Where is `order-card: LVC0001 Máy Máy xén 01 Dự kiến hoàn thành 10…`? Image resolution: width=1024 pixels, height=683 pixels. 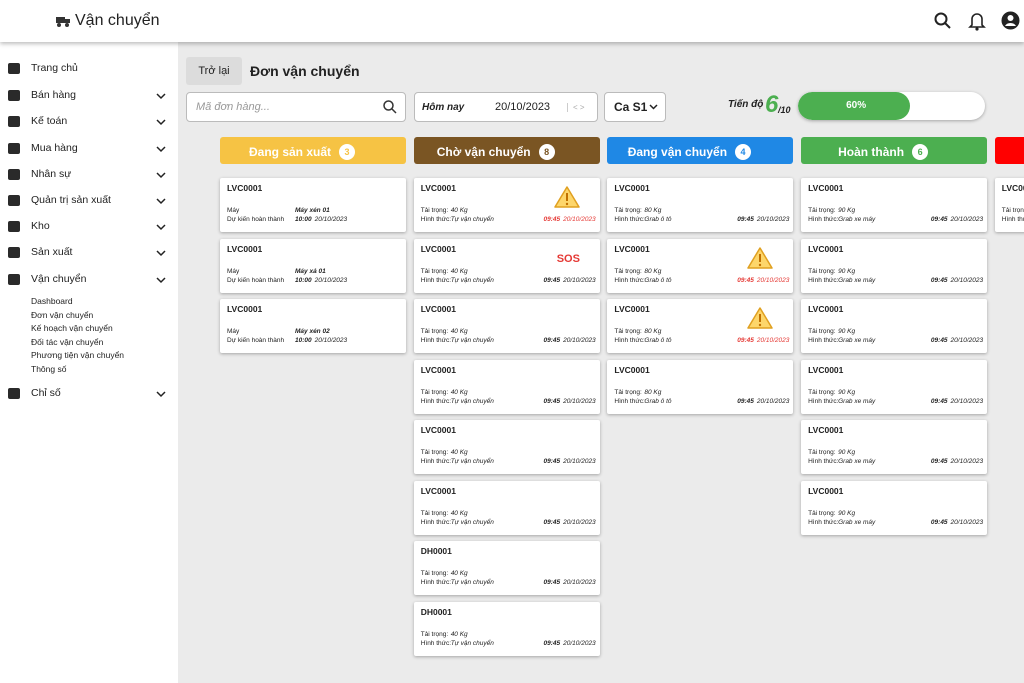 order-card: LVC0001 Máy Máy xén 01 Dự kiến hoàn thành 10… is located at coordinates (313, 205).